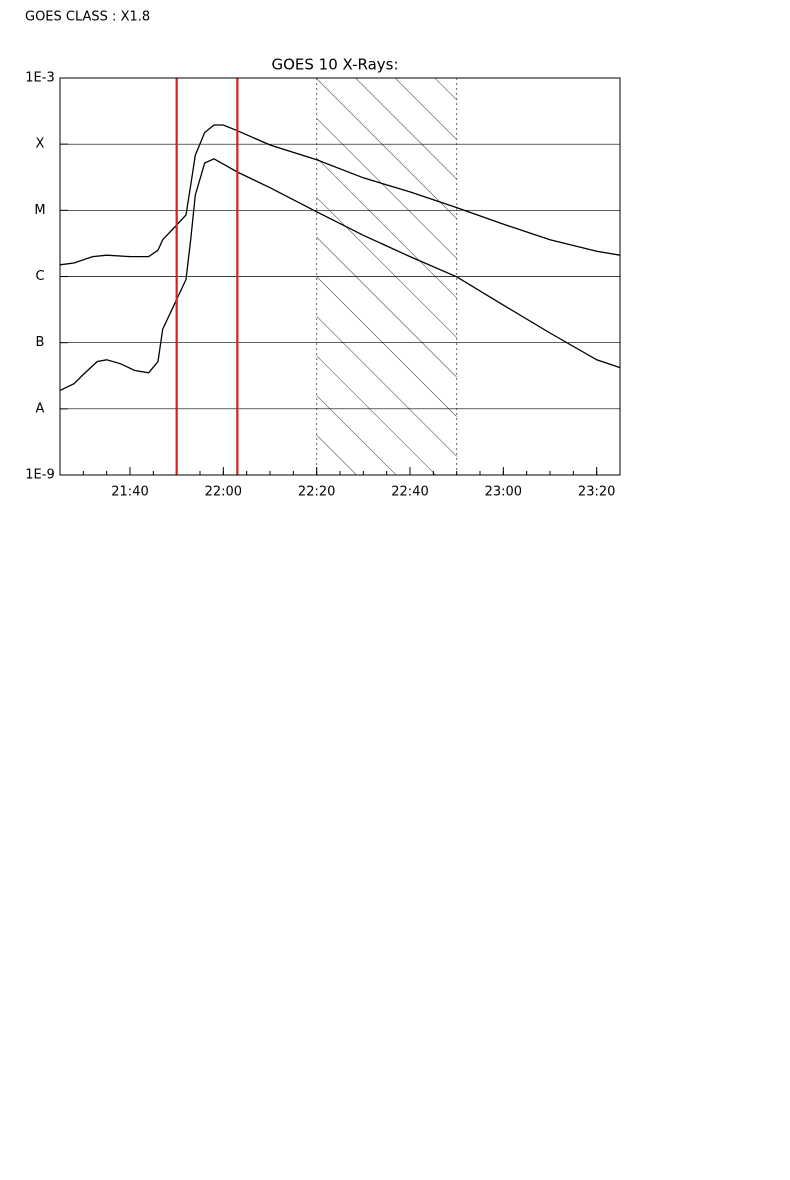 This screenshot has height=1180, width=790. I want to click on y-tick-label: X, so click(40, 144).